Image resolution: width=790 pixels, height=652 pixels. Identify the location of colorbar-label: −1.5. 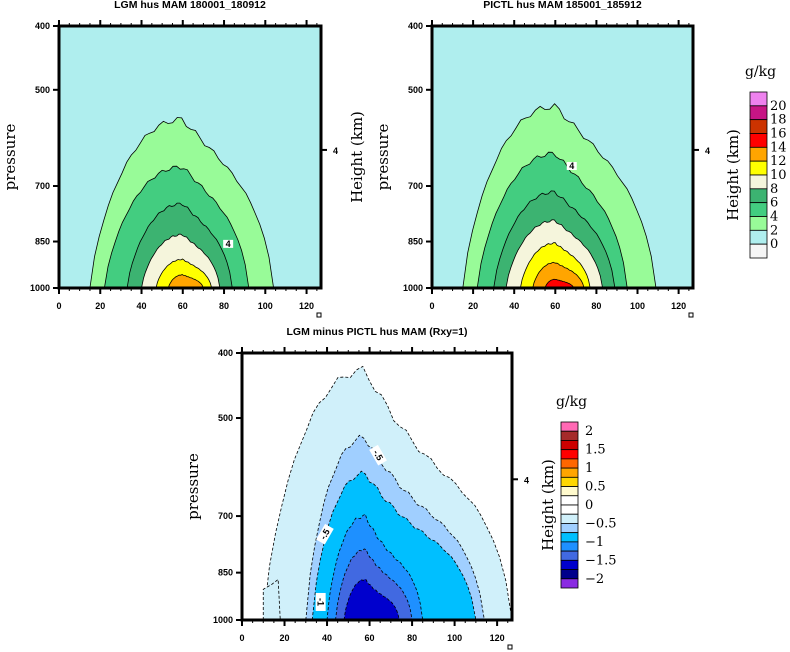
(601, 560).